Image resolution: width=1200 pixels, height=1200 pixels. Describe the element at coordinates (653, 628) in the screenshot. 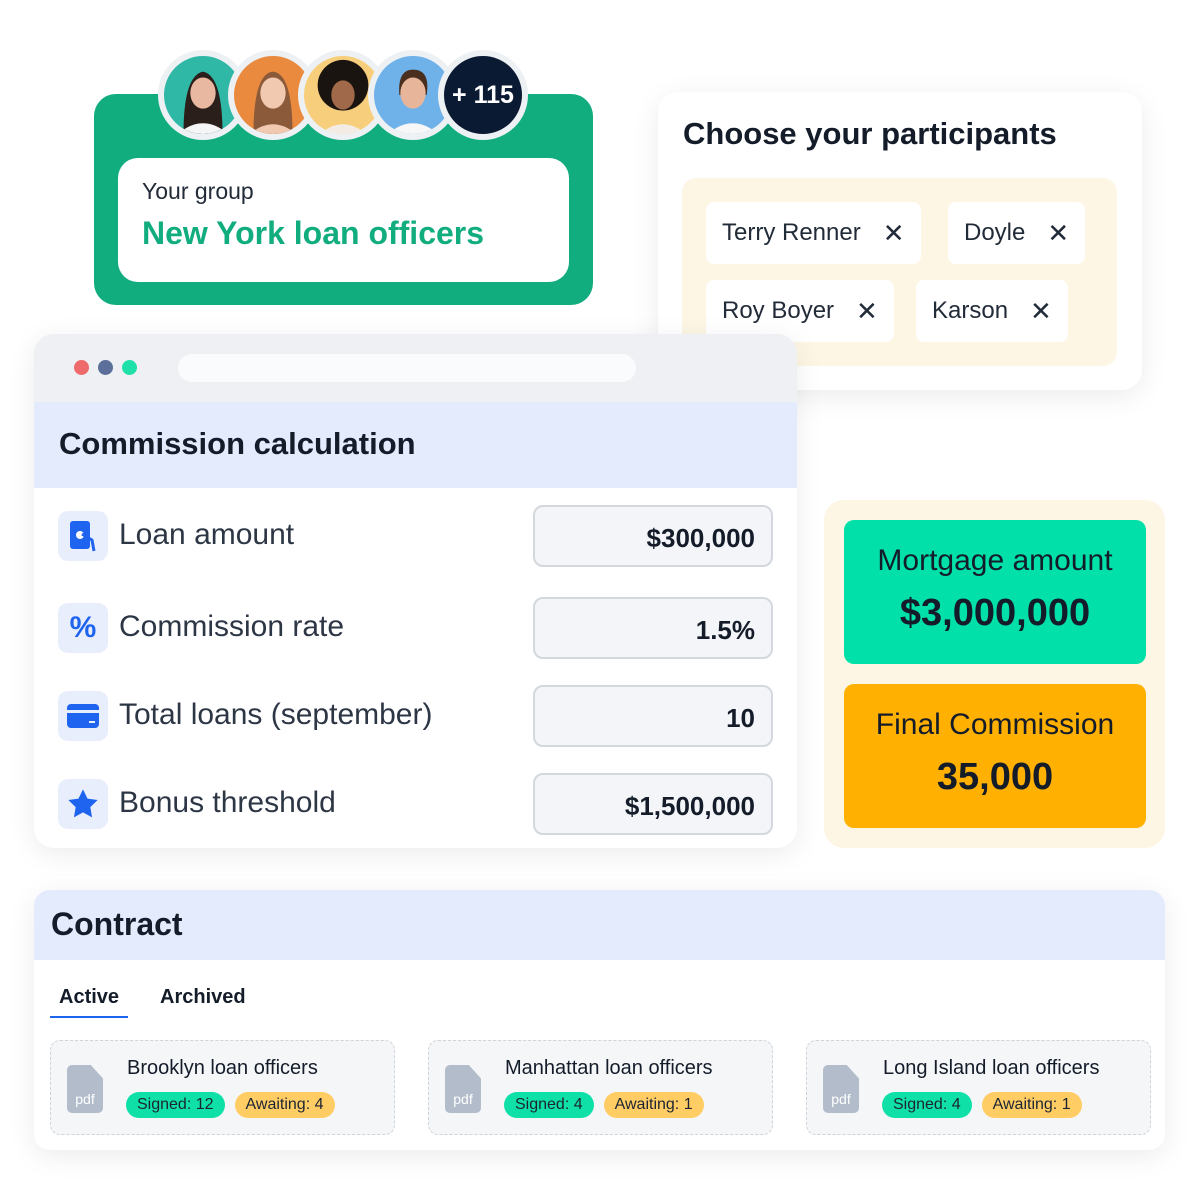

I see `commission-rate-input: 1.5%` at that location.